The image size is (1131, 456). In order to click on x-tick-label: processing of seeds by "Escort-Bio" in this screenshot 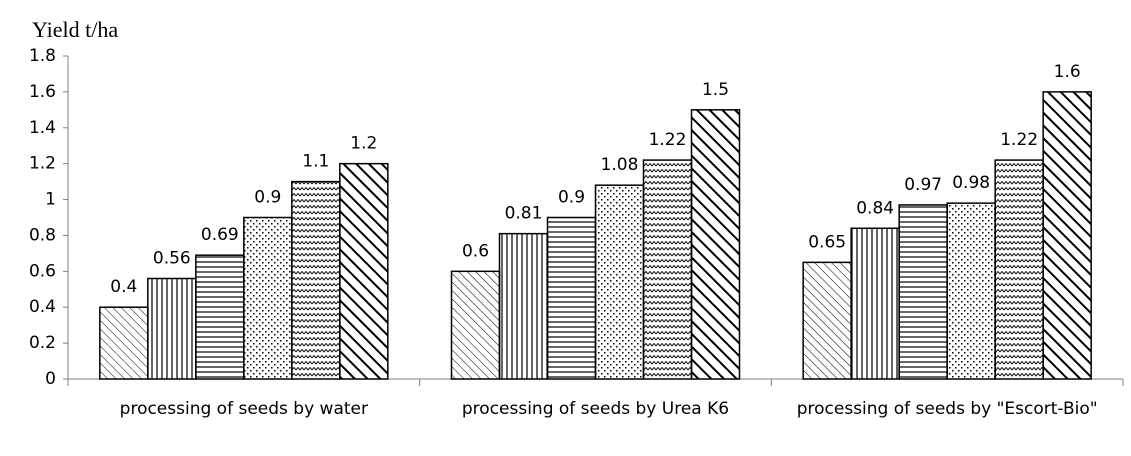, I will do `click(947, 409)`.